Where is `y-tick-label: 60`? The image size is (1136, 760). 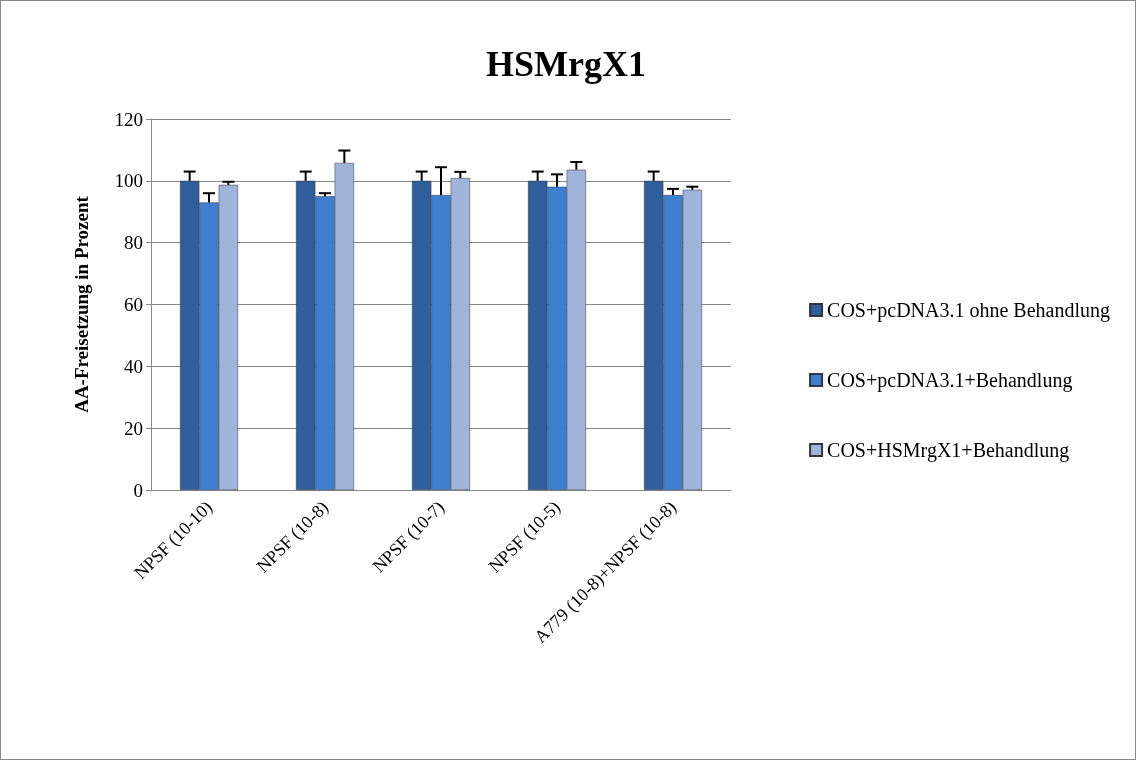 y-tick-label: 60 is located at coordinates (133, 304).